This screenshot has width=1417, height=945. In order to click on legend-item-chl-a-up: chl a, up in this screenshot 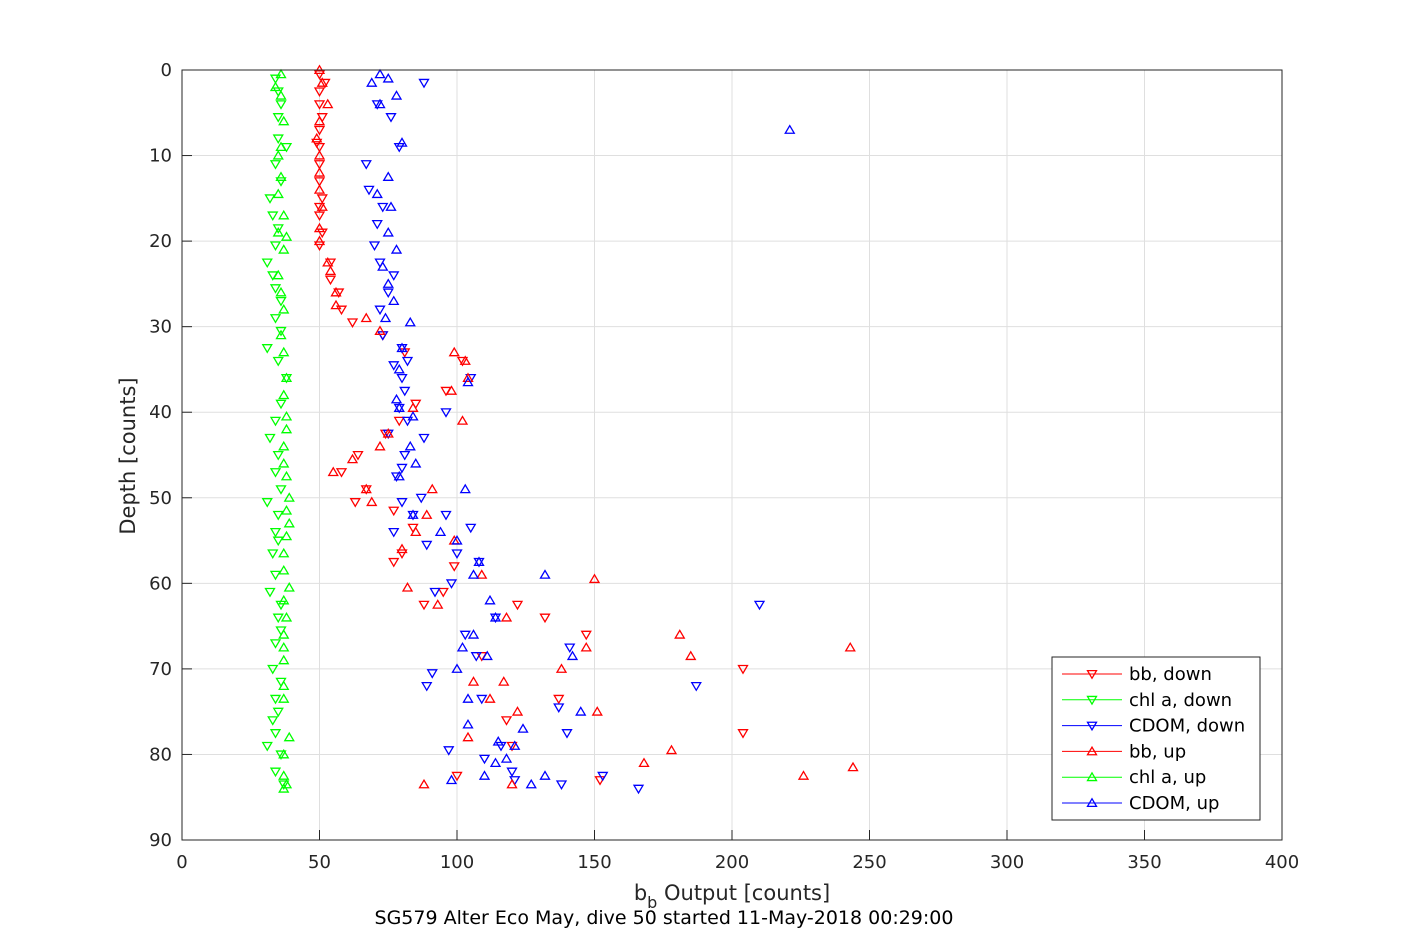, I will do `click(1134, 777)`.